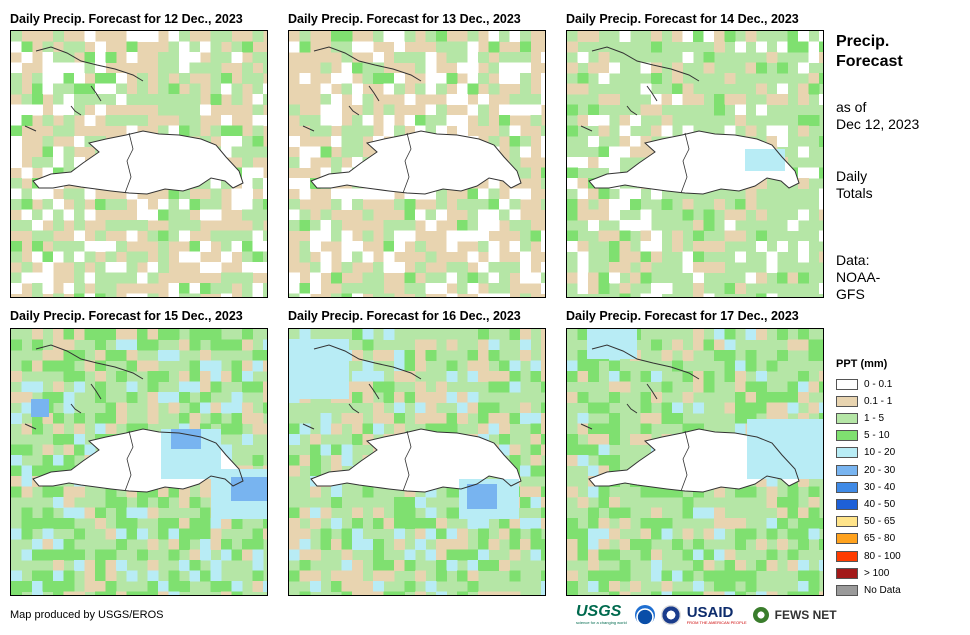 The width and height of the screenshot is (970, 635). What do you see at coordinates (404, 19) in the screenshot?
I see `panel-title-2: Daily Precip. Forecast for 13 Dec., 2023` at bounding box center [404, 19].